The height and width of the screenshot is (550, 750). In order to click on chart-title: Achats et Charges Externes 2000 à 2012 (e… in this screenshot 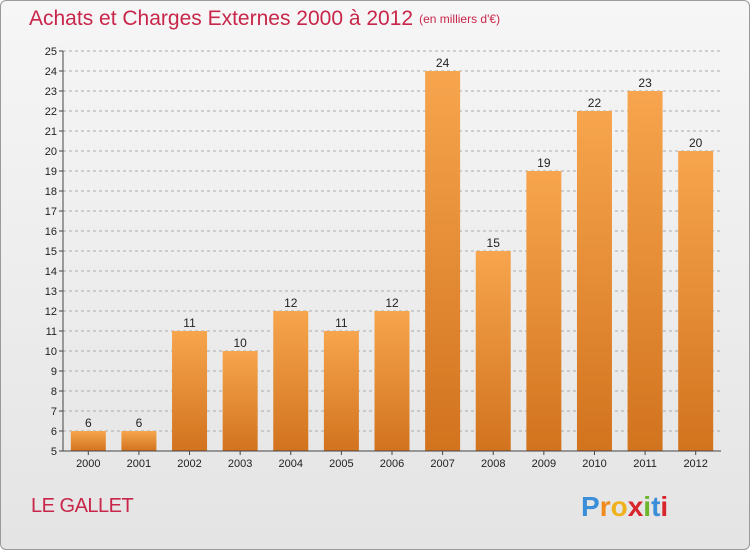, I will do `click(264, 19)`.